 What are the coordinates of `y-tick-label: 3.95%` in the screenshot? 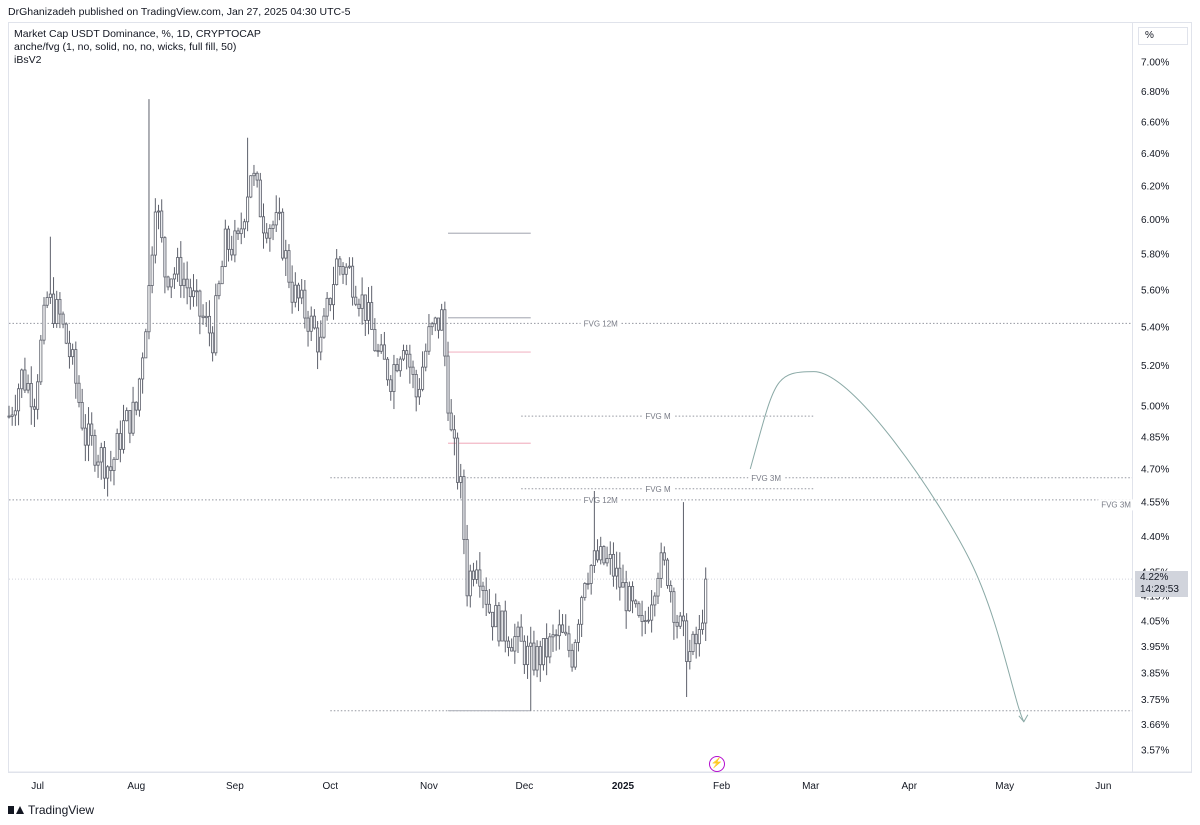 It's located at (1155, 647).